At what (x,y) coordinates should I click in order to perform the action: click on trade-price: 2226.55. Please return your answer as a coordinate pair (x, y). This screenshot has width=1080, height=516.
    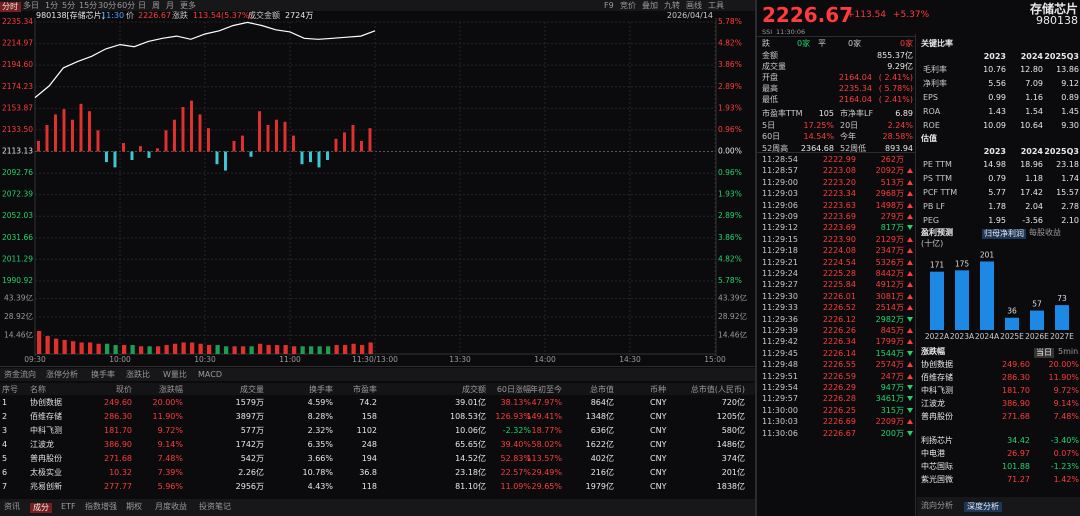
    Looking at the image, I should click on (839, 365).